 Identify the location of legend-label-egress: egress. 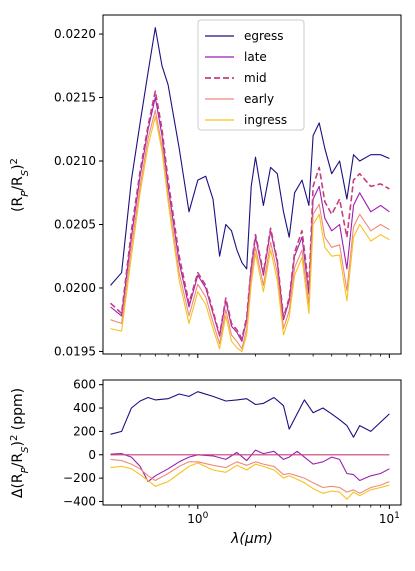
(264, 36).